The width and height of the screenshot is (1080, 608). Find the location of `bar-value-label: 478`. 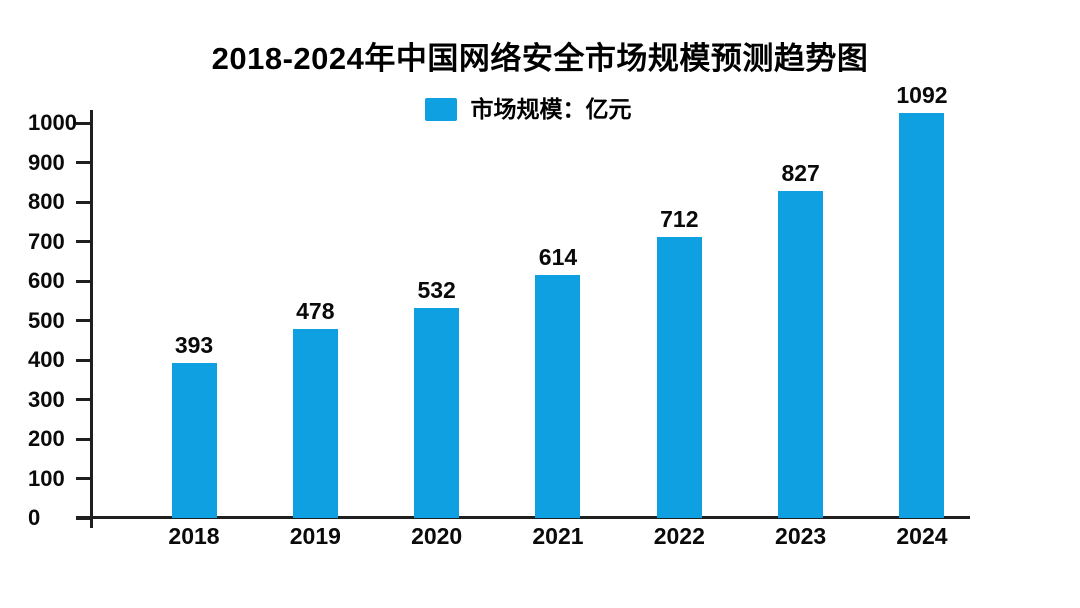

bar-value-label: 478 is located at coordinates (315, 311).